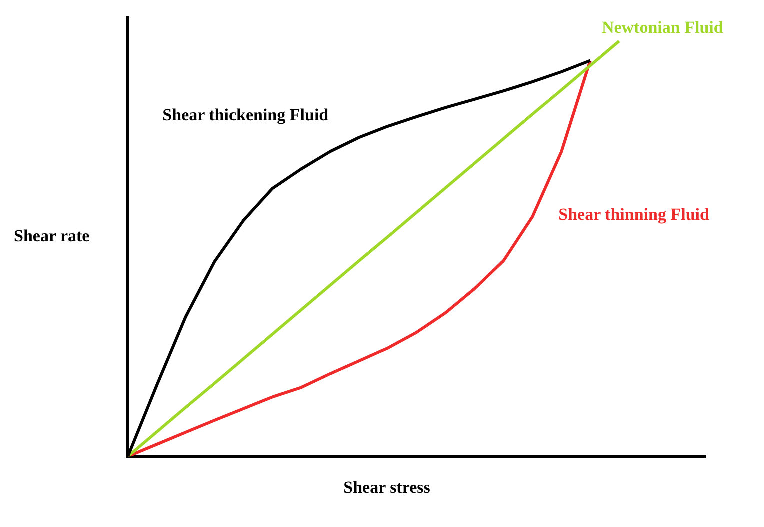 The width and height of the screenshot is (764, 527). I want to click on x-axis-title: Shear stress, so click(387, 487).